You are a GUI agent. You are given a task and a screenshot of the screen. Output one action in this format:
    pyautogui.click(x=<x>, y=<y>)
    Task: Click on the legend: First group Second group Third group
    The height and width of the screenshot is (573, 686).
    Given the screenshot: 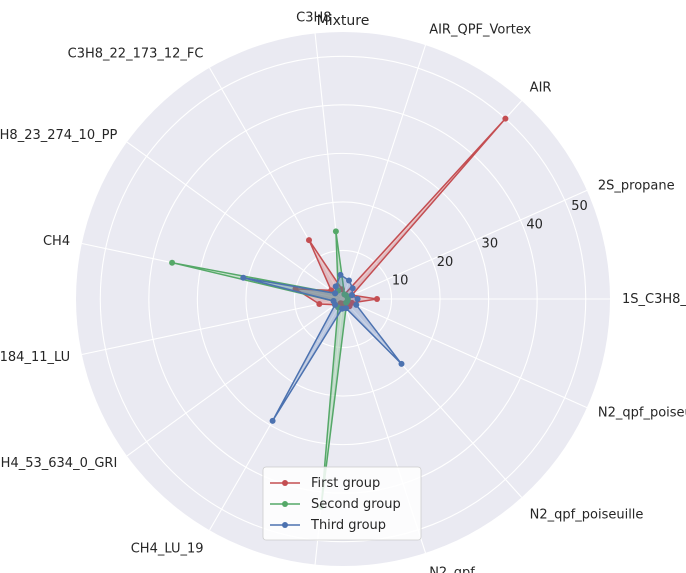 What is the action you would take?
    pyautogui.click(x=342, y=503)
    